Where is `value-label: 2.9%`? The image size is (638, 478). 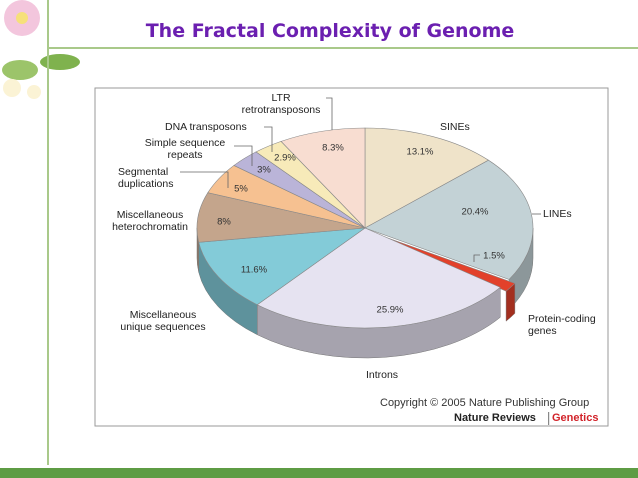 value-label: 2.9% is located at coordinates (285, 158).